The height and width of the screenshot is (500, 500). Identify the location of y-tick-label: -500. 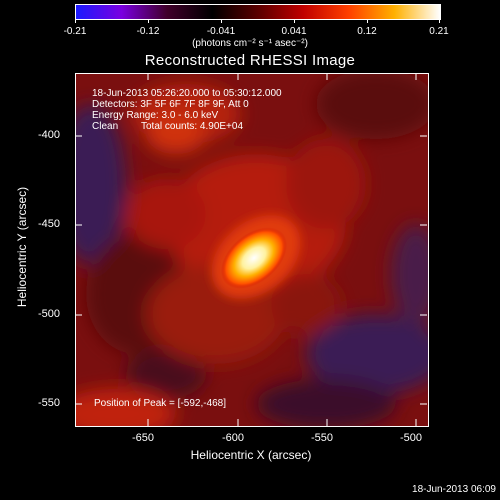
(49, 314).